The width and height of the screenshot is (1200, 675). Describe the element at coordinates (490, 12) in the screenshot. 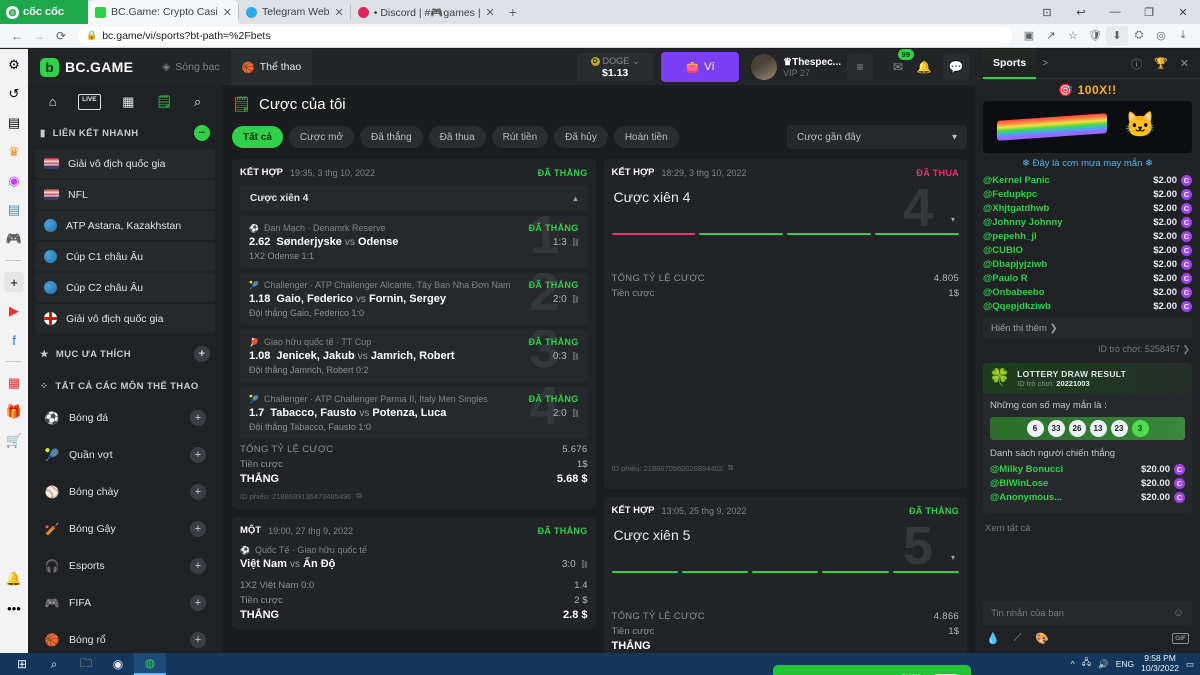

I see `close-icon: ✕` at that location.